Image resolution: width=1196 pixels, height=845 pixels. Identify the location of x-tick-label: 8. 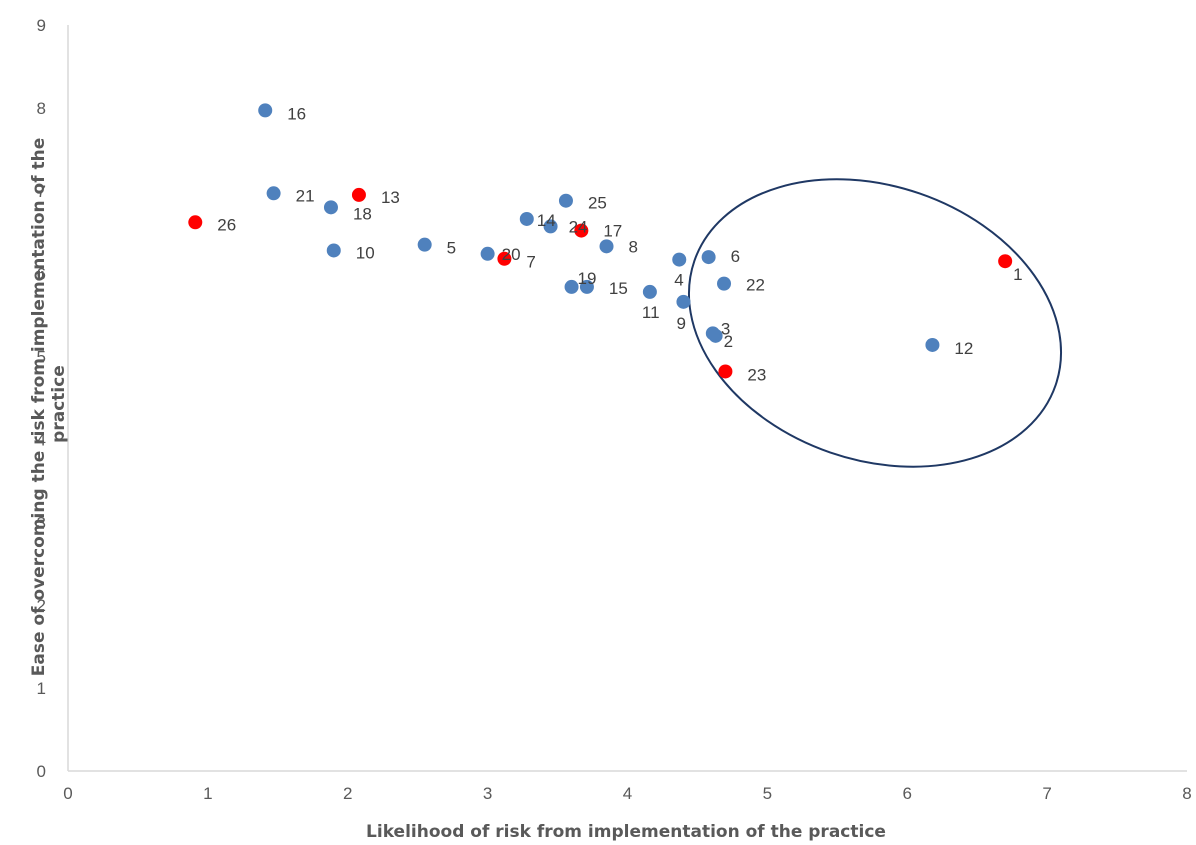
(1186, 793).